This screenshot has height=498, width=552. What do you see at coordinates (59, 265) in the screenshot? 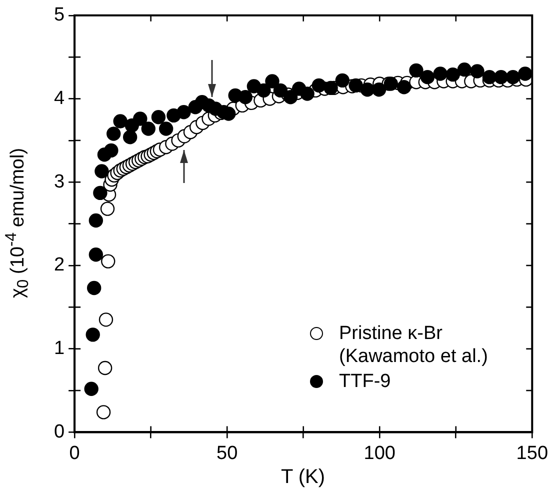
I see `y-tick-label: 2` at bounding box center [59, 265].